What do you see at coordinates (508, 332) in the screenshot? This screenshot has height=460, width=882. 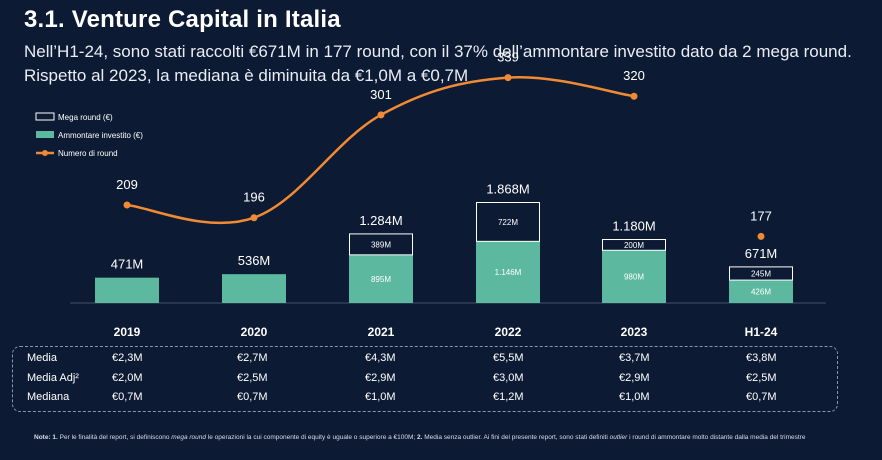 I see `x-tick-label: 2022` at bounding box center [508, 332].